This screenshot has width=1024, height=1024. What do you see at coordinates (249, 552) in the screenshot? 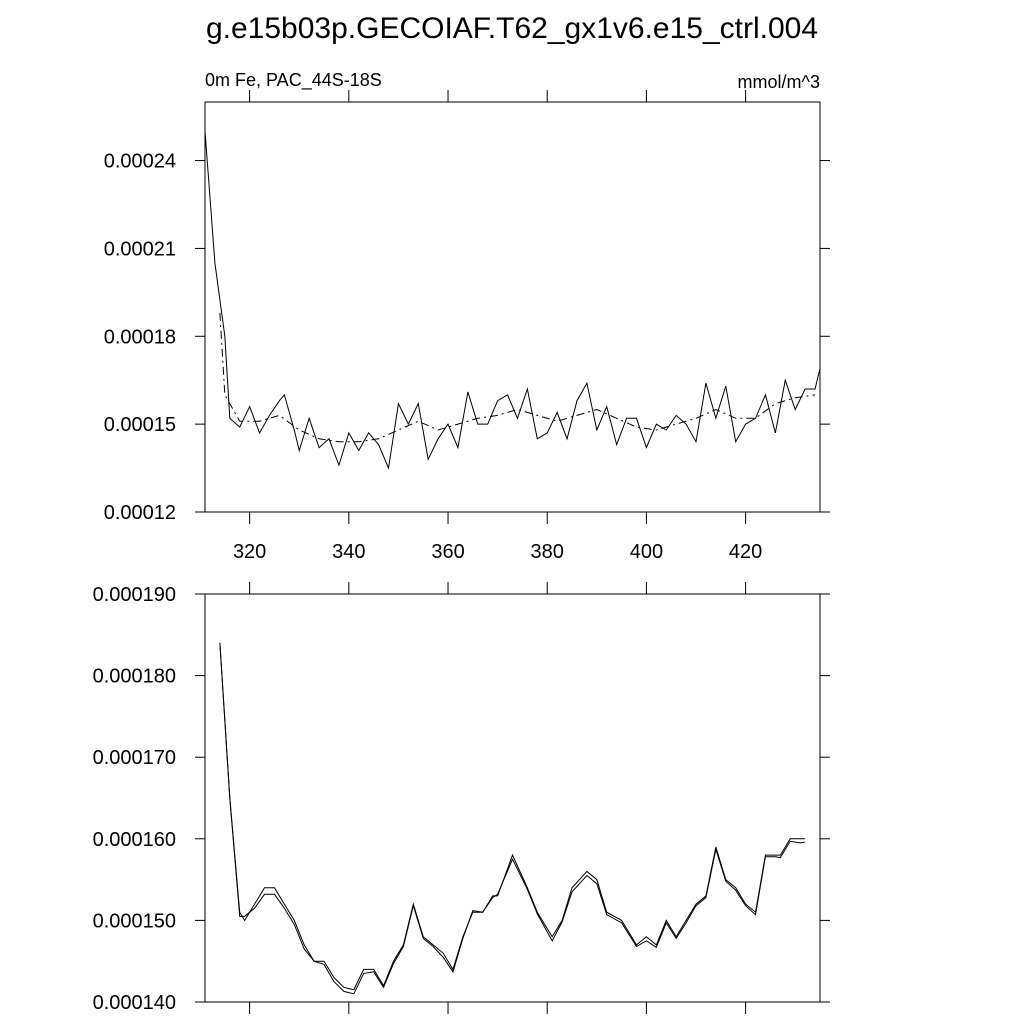
I see `x-tick-label: 320` at bounding box center [249, 552].